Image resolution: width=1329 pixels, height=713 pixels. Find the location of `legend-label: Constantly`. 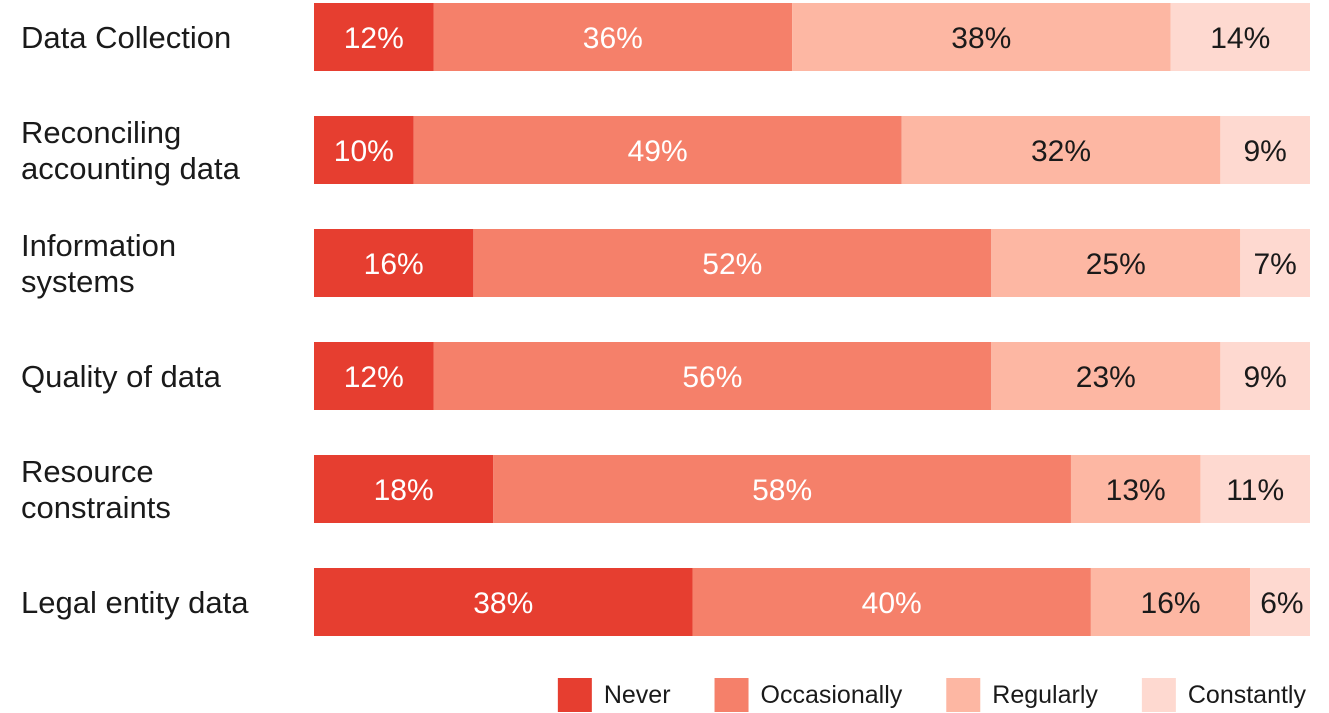

legend-label: Constantly is located at coordinates (1247, 695).